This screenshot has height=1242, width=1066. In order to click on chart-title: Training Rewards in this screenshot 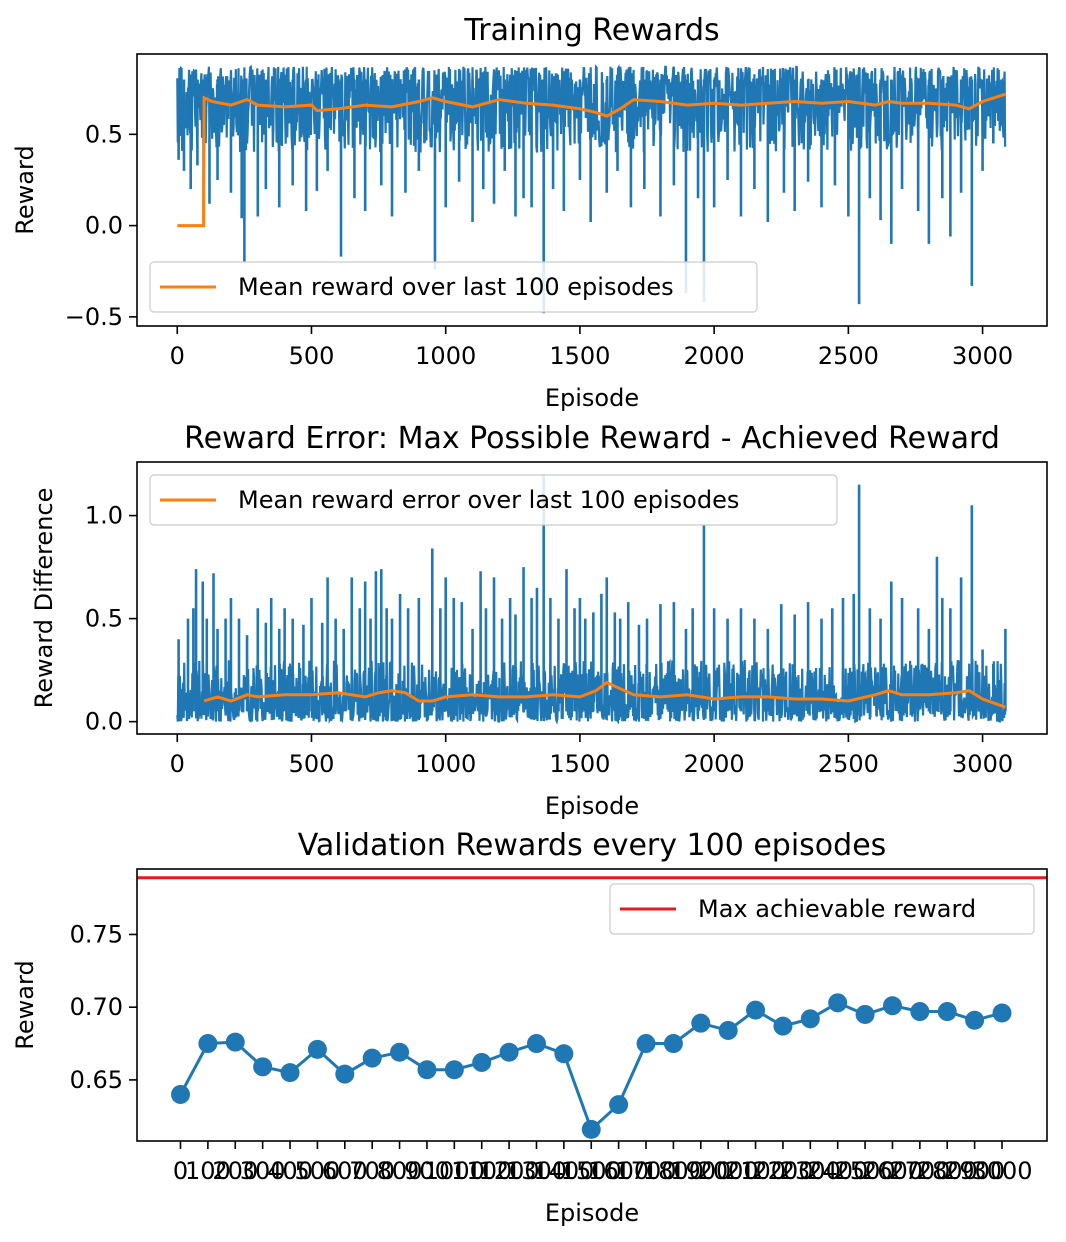, I will do `click(591, 30)`.